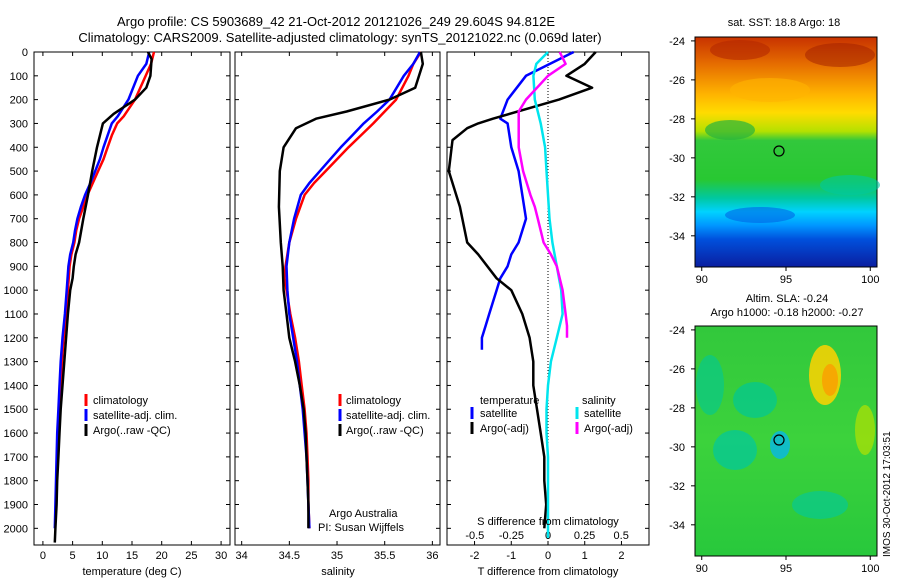  Describe the element at coordinates (19, 196) in the screenshot. I see `depth-tick-label: 600` at that location.